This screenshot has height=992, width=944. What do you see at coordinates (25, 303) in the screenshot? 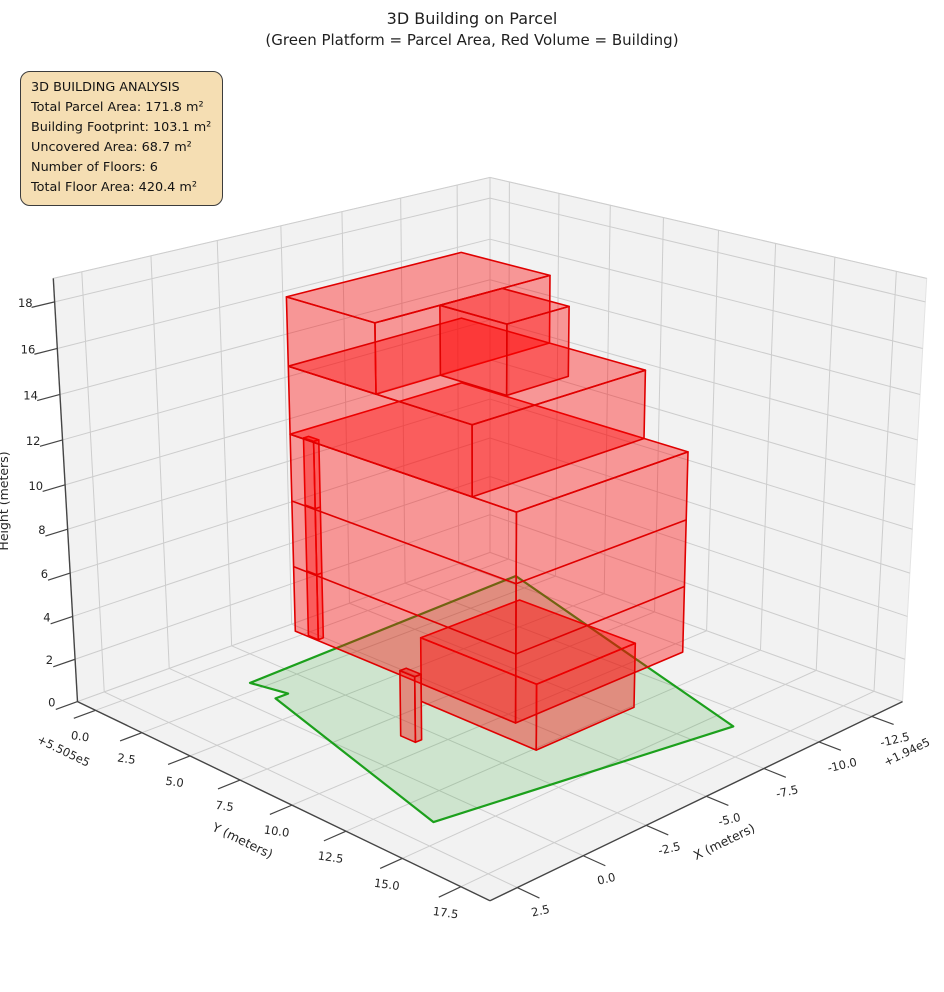
I see `z-tick-label: 18` at bounding box center [25, 303].